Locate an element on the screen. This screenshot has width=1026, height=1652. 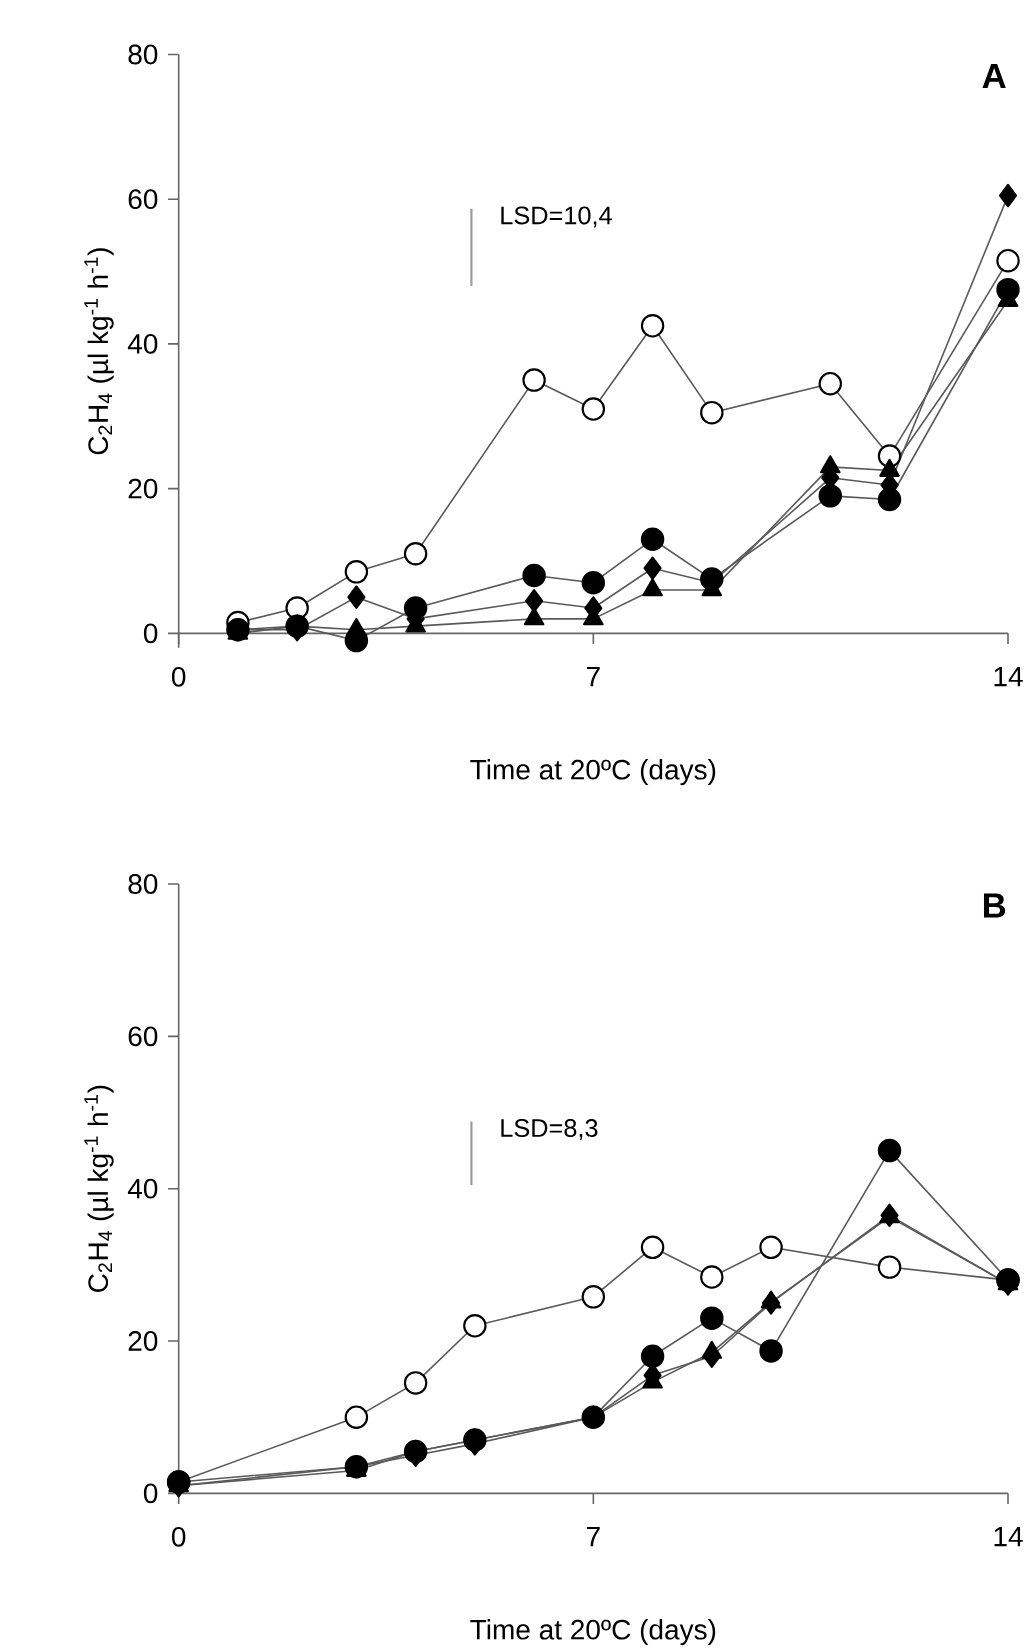
chart-title: A is located at coordinates (994, 76).